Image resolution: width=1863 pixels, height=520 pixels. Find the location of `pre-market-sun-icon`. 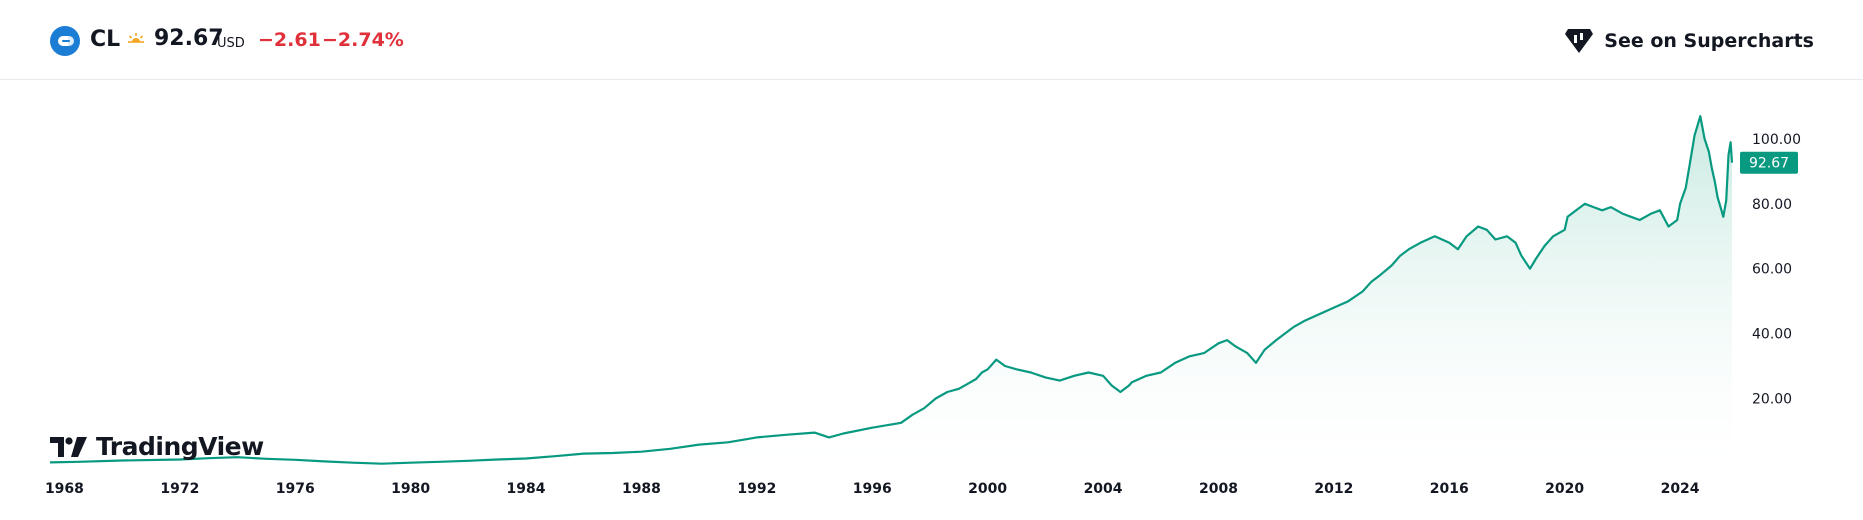

pre-market-sun-icon is located at coordinates (136, 40).